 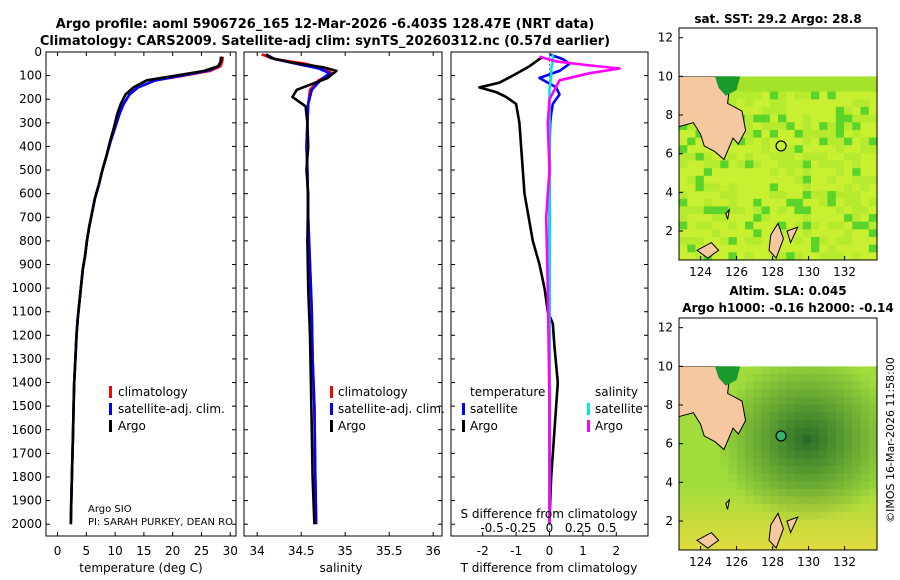 What do you see at coordinates (172, 551) in the screenshot?
I see `x-tick-label: 20` at bounding box center [172, 551].